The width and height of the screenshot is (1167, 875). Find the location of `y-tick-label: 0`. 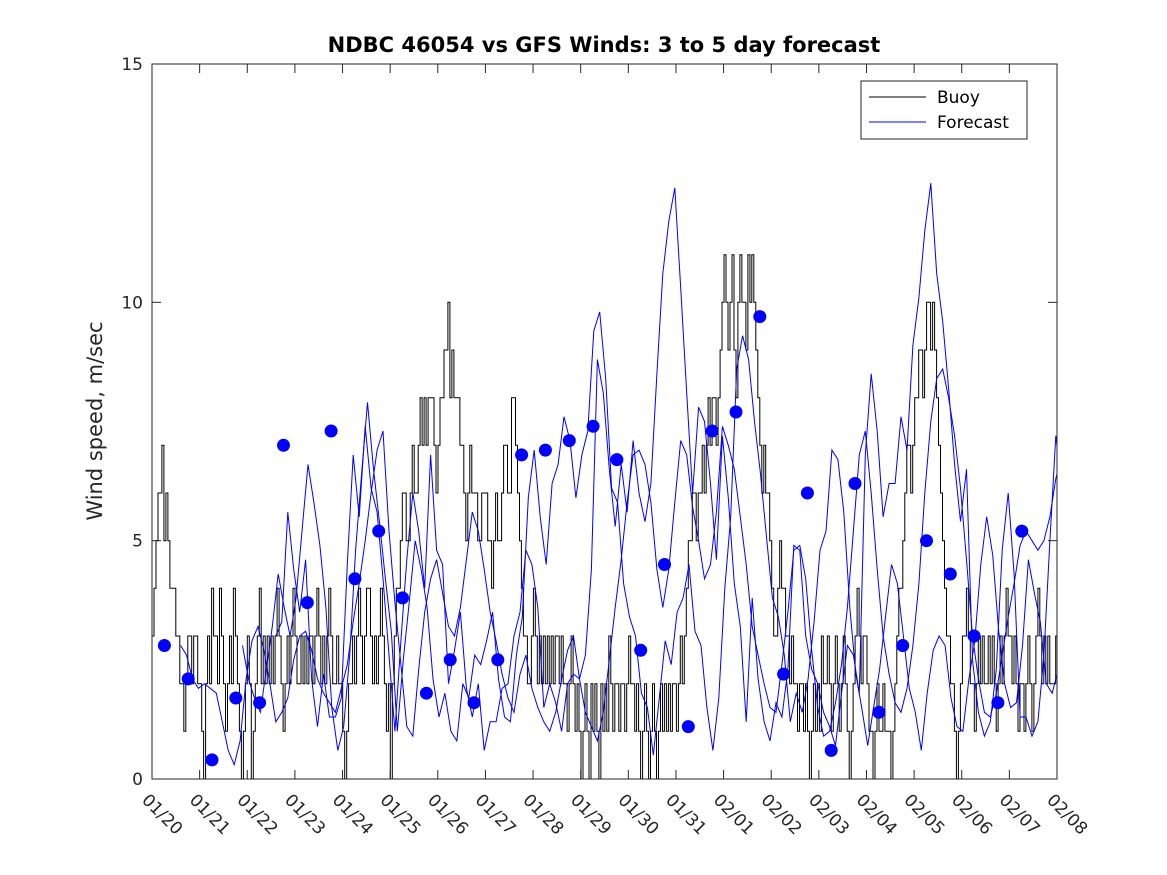

y-tick-label: 0 is located at coordinates (137, 780).